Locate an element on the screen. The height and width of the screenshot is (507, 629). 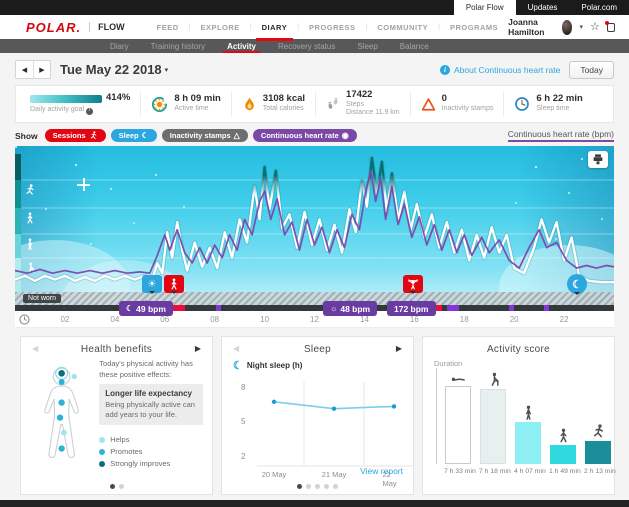
nav-explore: EXPLORE is located at coordinates (220, 27).